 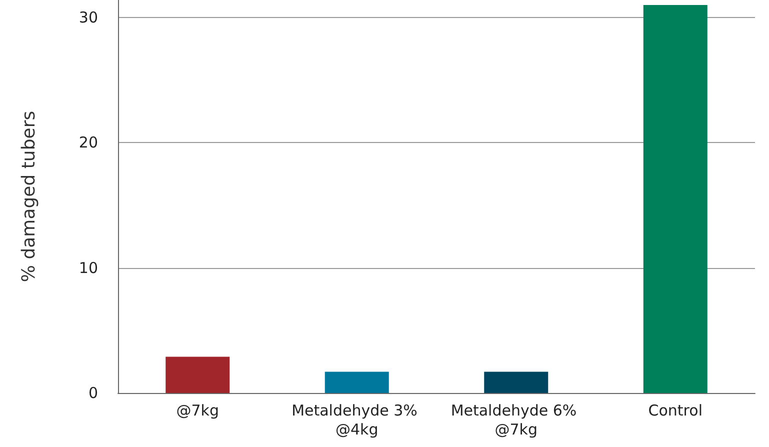 What do you see at coordinates (88, 267) in the screenshot?
I see `y-tick-label: 10` at bounding box center [88, 267].